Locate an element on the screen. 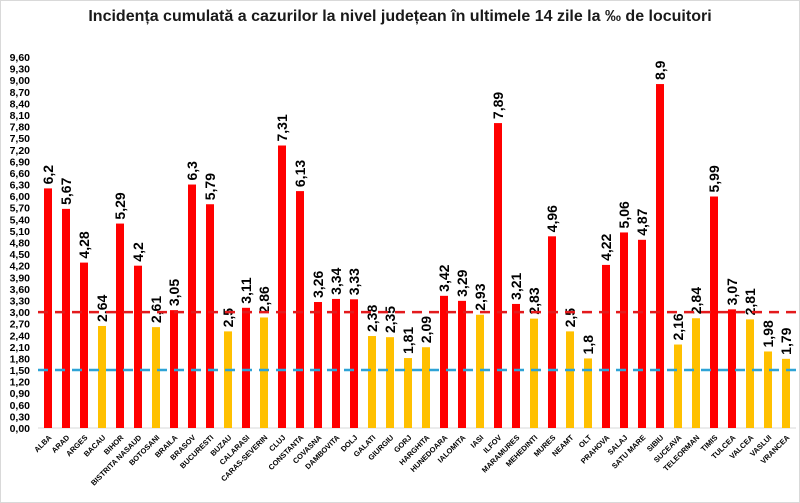  data-label: 6,2 is located at coordinates (48, 175).